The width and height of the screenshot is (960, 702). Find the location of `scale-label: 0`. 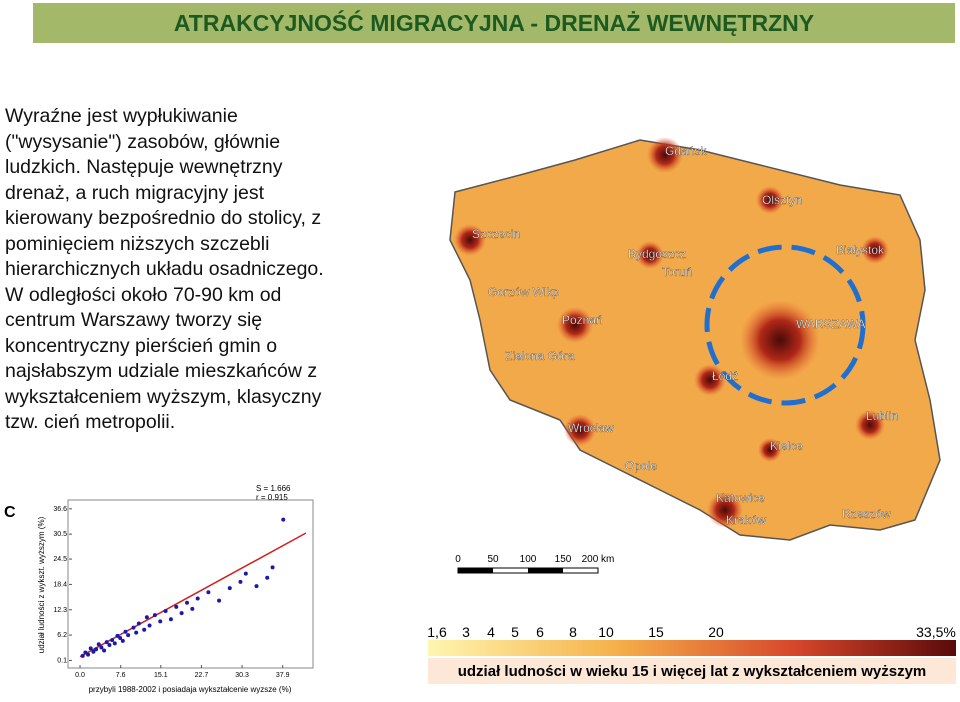

scale-label: 0 is located at coordinates (458, 559).